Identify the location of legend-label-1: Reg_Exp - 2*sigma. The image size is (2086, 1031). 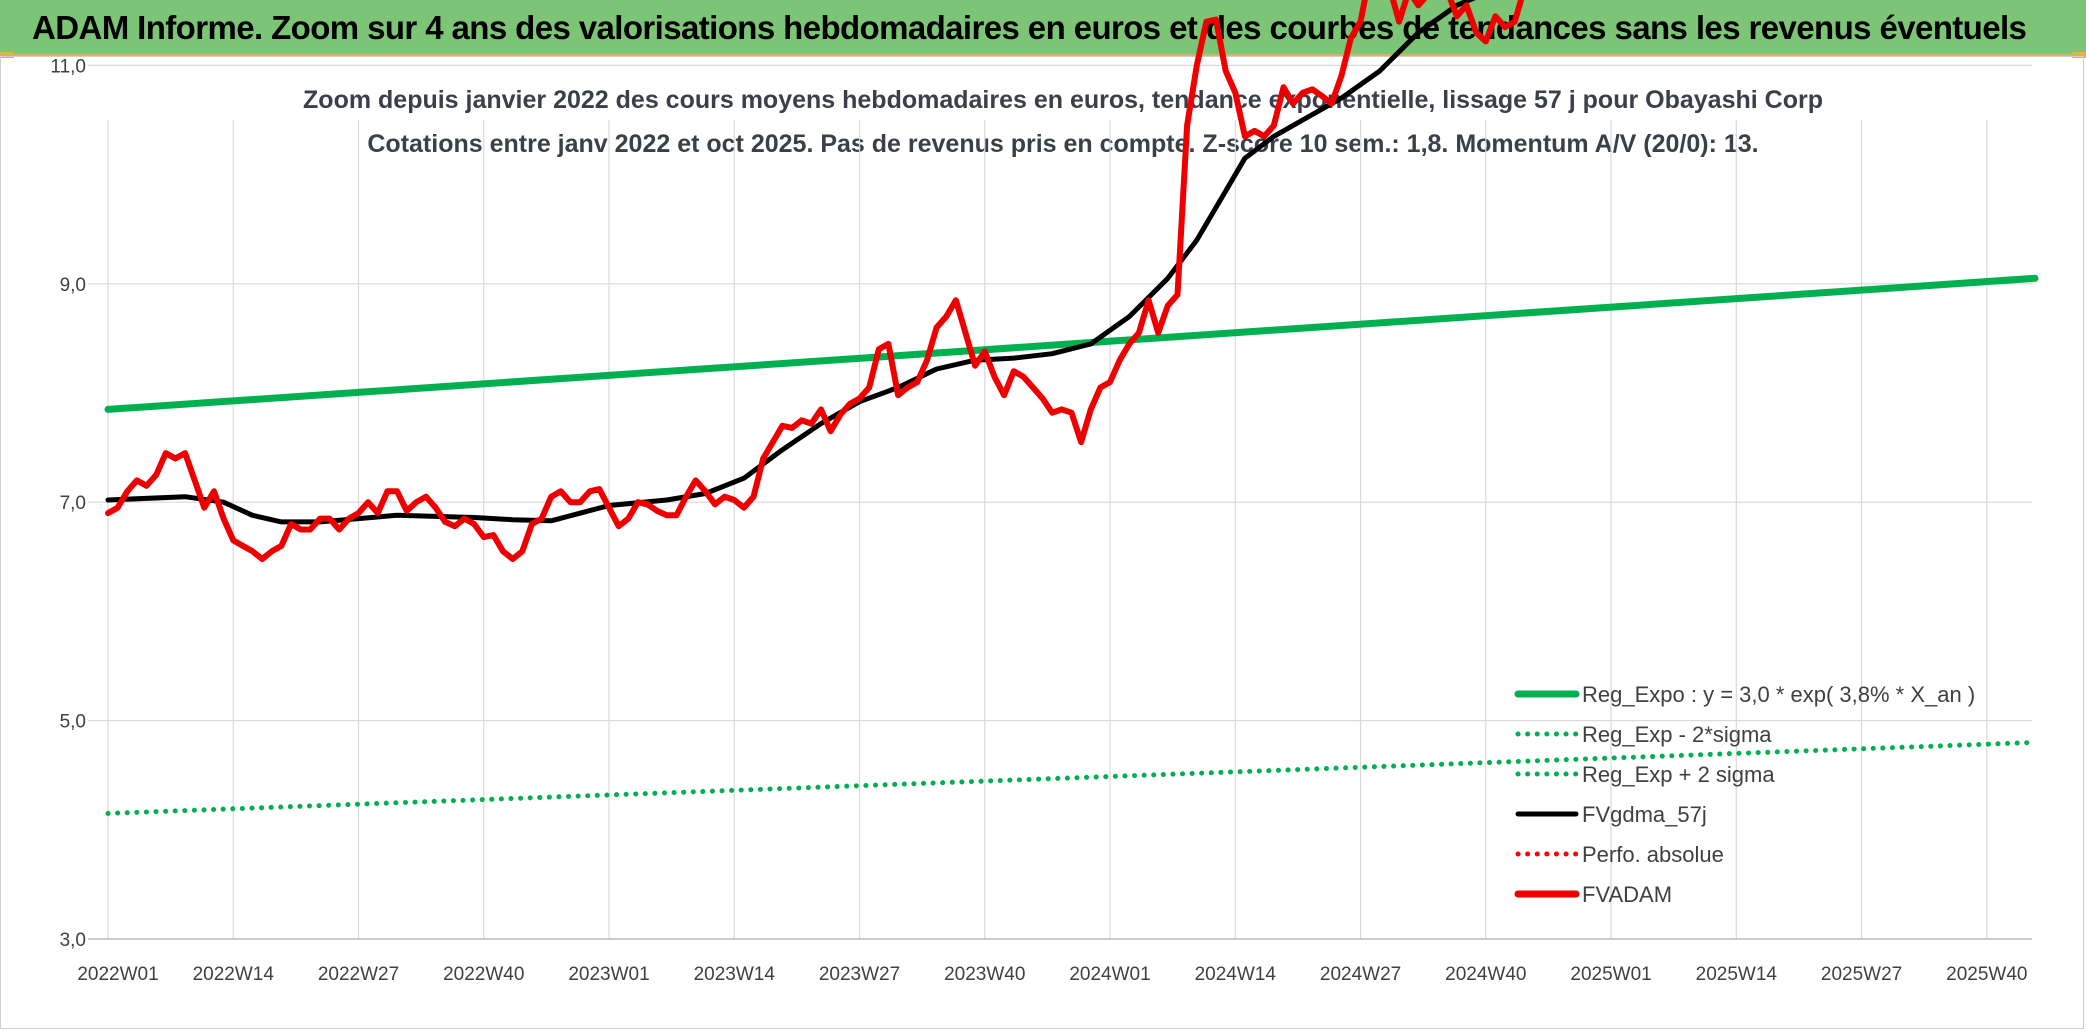
(1677, 734).